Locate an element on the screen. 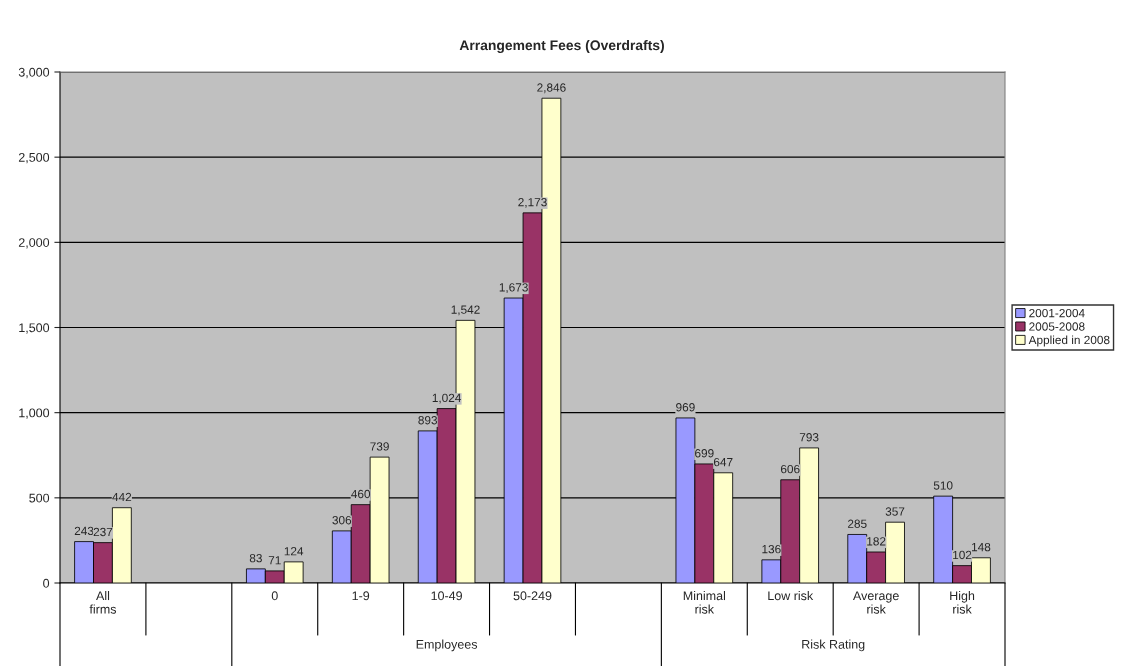 This screenshot has height=666, width=1124. data-label: 969 is located at coordinates (685, 407).